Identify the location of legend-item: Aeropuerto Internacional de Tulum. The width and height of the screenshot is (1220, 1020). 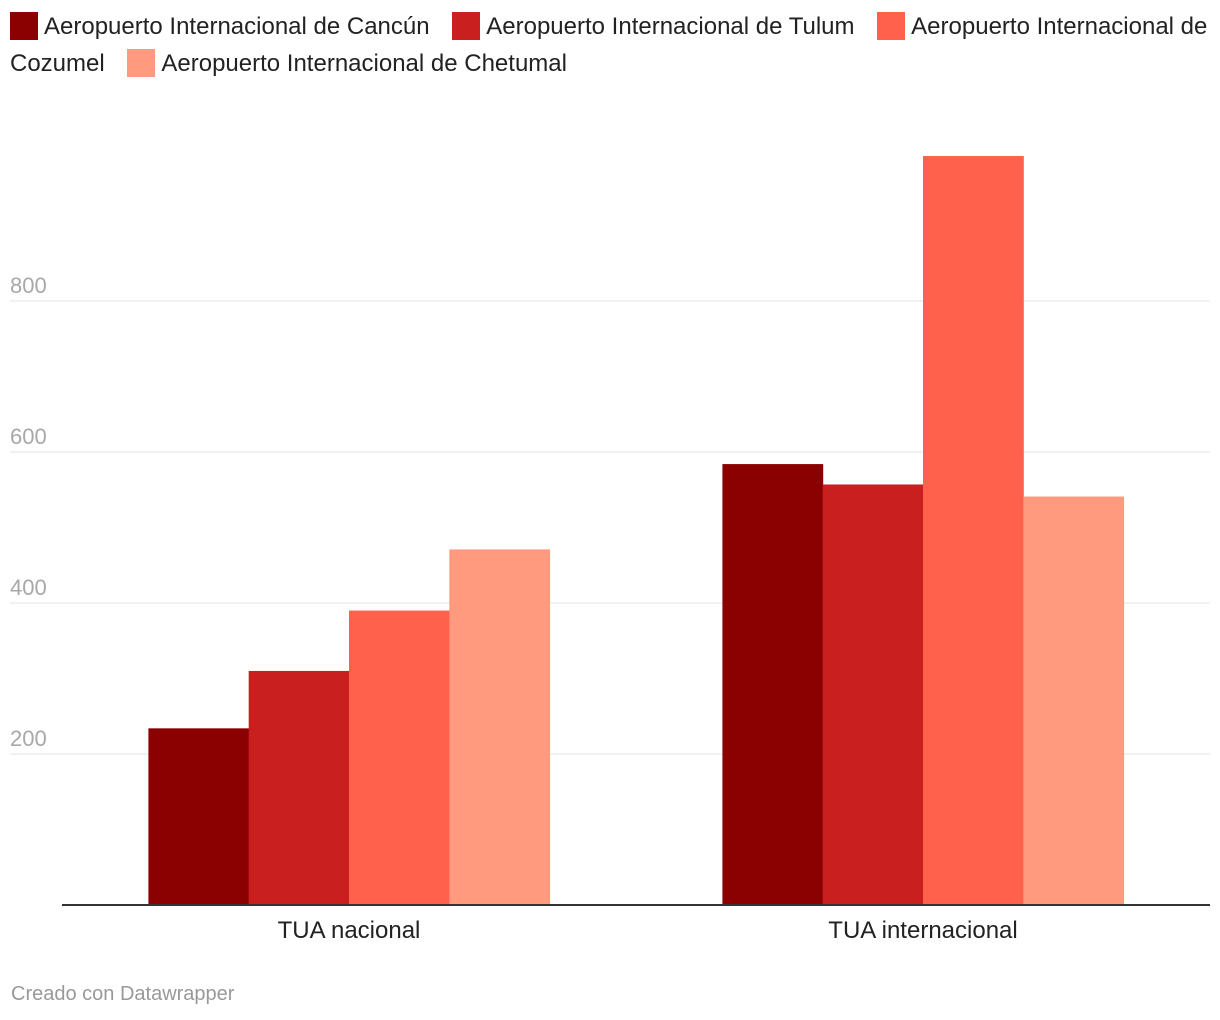
(653, 26).